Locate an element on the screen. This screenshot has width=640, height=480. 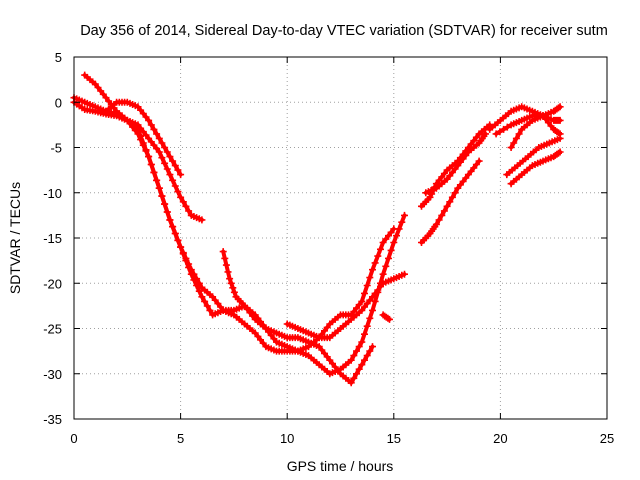
y-tick-label: 0 is located at coordinates (58, 102).